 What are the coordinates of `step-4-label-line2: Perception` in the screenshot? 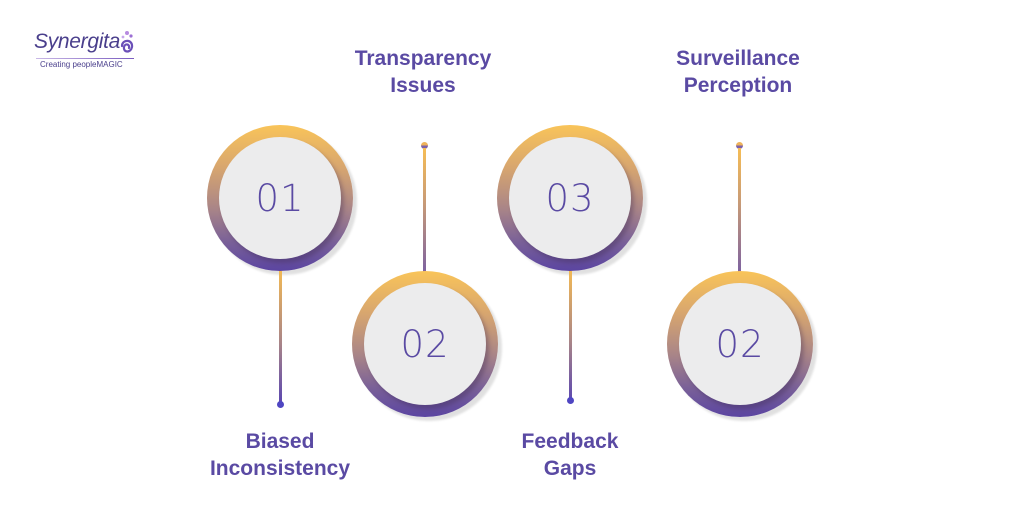 It's located at (738, 85).